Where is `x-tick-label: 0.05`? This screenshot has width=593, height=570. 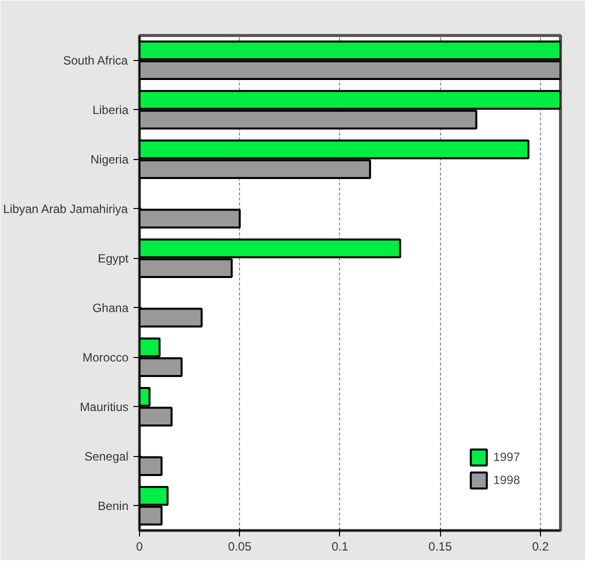
x-tick-label: 0.05 is located at coordinates (240, 547).